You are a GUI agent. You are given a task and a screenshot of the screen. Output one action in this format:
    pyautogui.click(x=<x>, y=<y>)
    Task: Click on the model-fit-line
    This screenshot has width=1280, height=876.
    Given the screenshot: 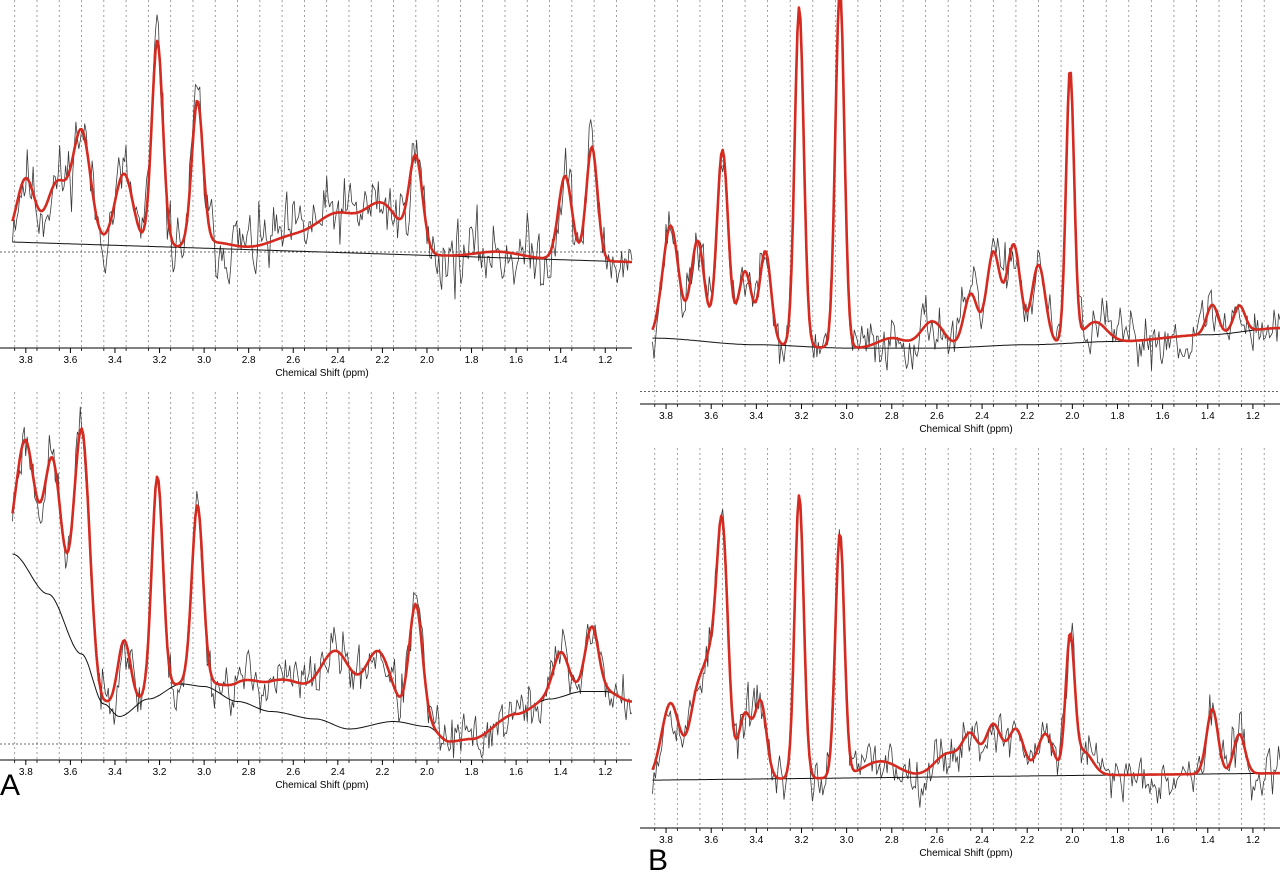 What is the action you would take?
    pyautogui.click(x=321, y=151)
    